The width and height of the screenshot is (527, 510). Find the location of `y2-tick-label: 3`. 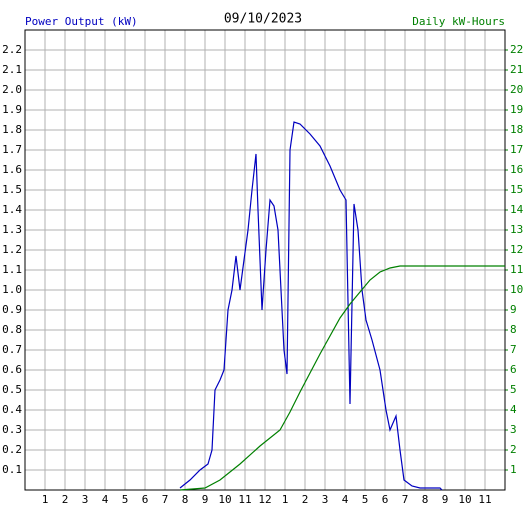

y2-tick-label: 3 is located at coordinates (513, 429).